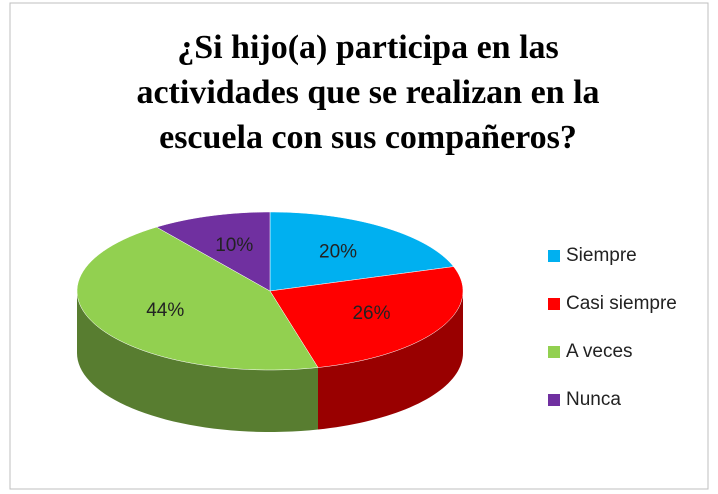  I want to click on chart-title: escuela con sus compañeros?, so click(368, 137).